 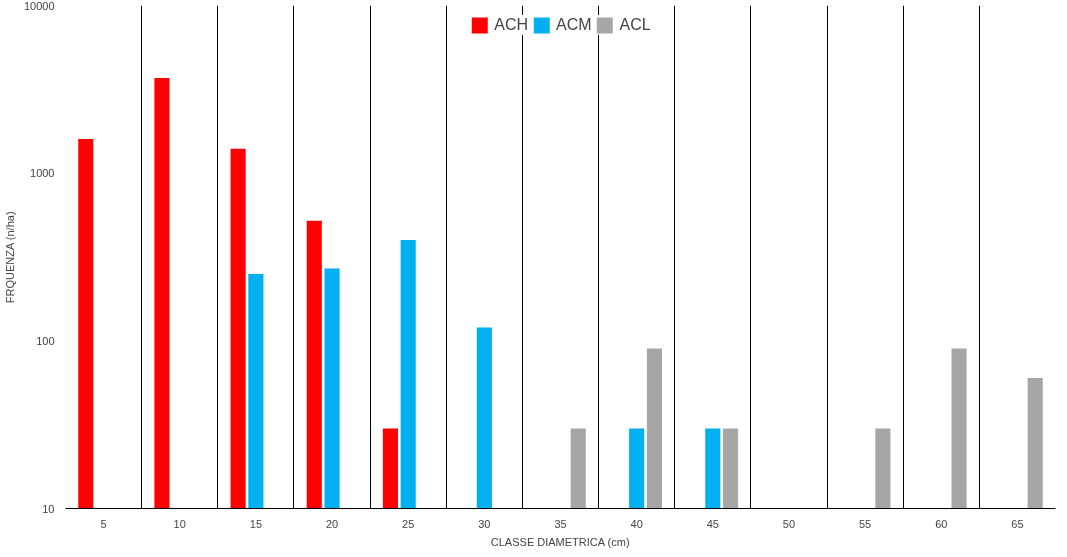 What do you see at coordinates (635, 25) in the screenshot?
I see `legend-label: ACL` at bounding box center [635, 25].